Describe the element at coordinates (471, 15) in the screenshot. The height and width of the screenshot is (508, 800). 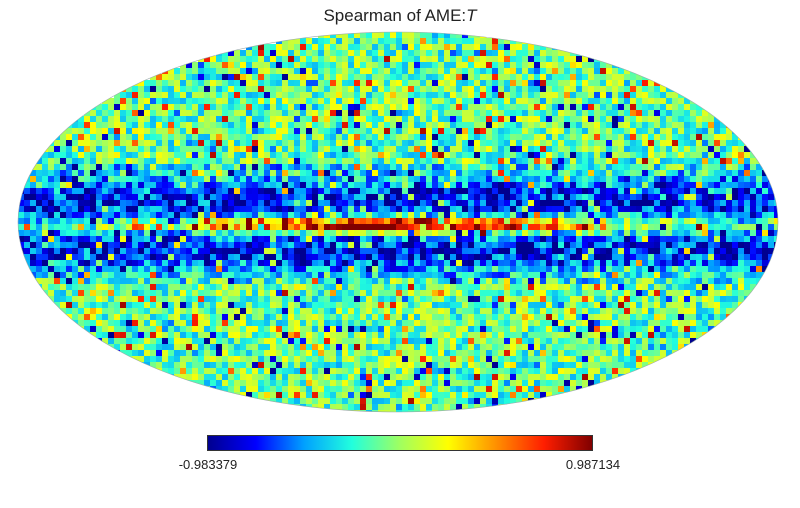
I see `title-variable: T` at that location.